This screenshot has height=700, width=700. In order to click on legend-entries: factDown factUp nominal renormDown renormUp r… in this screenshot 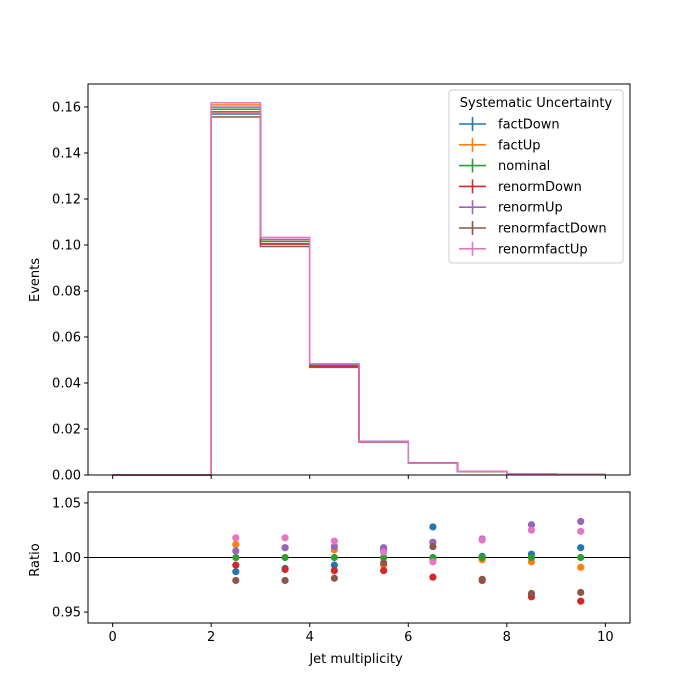, I will do `click(533, 187)`.